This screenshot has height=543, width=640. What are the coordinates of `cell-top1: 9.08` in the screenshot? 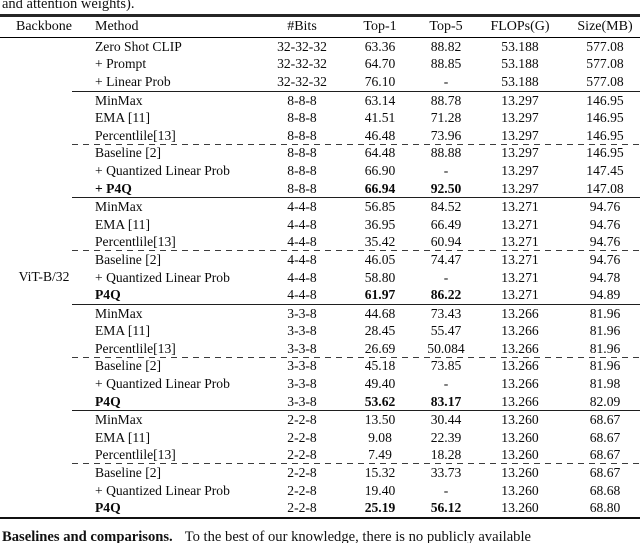 It's located at (380, 437).